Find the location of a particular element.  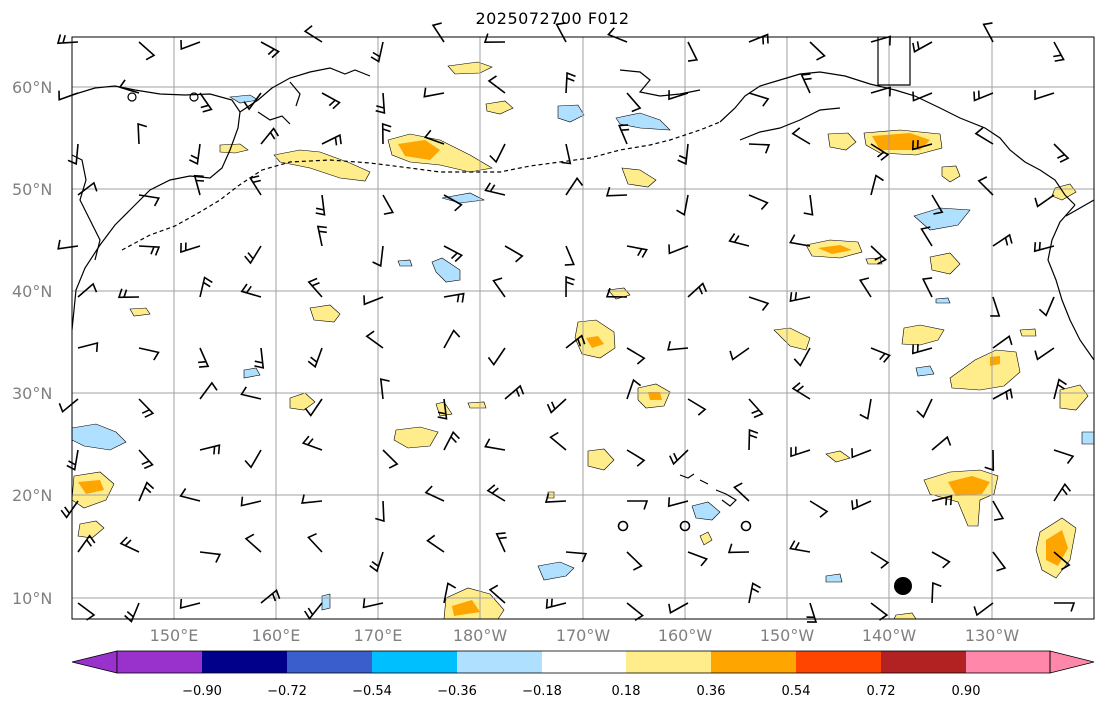

lon-label-170e: 170°E is located at coordinates (378, 635).